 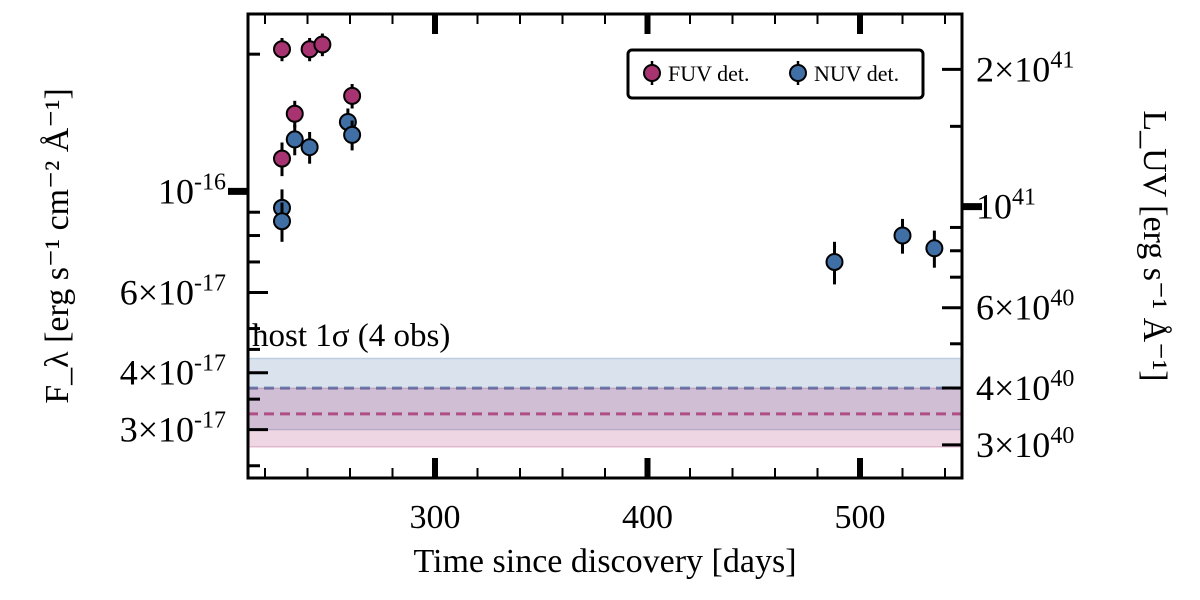 I want to click on y-right-tick-label: 6×1040, so click(x=1025, y=307).